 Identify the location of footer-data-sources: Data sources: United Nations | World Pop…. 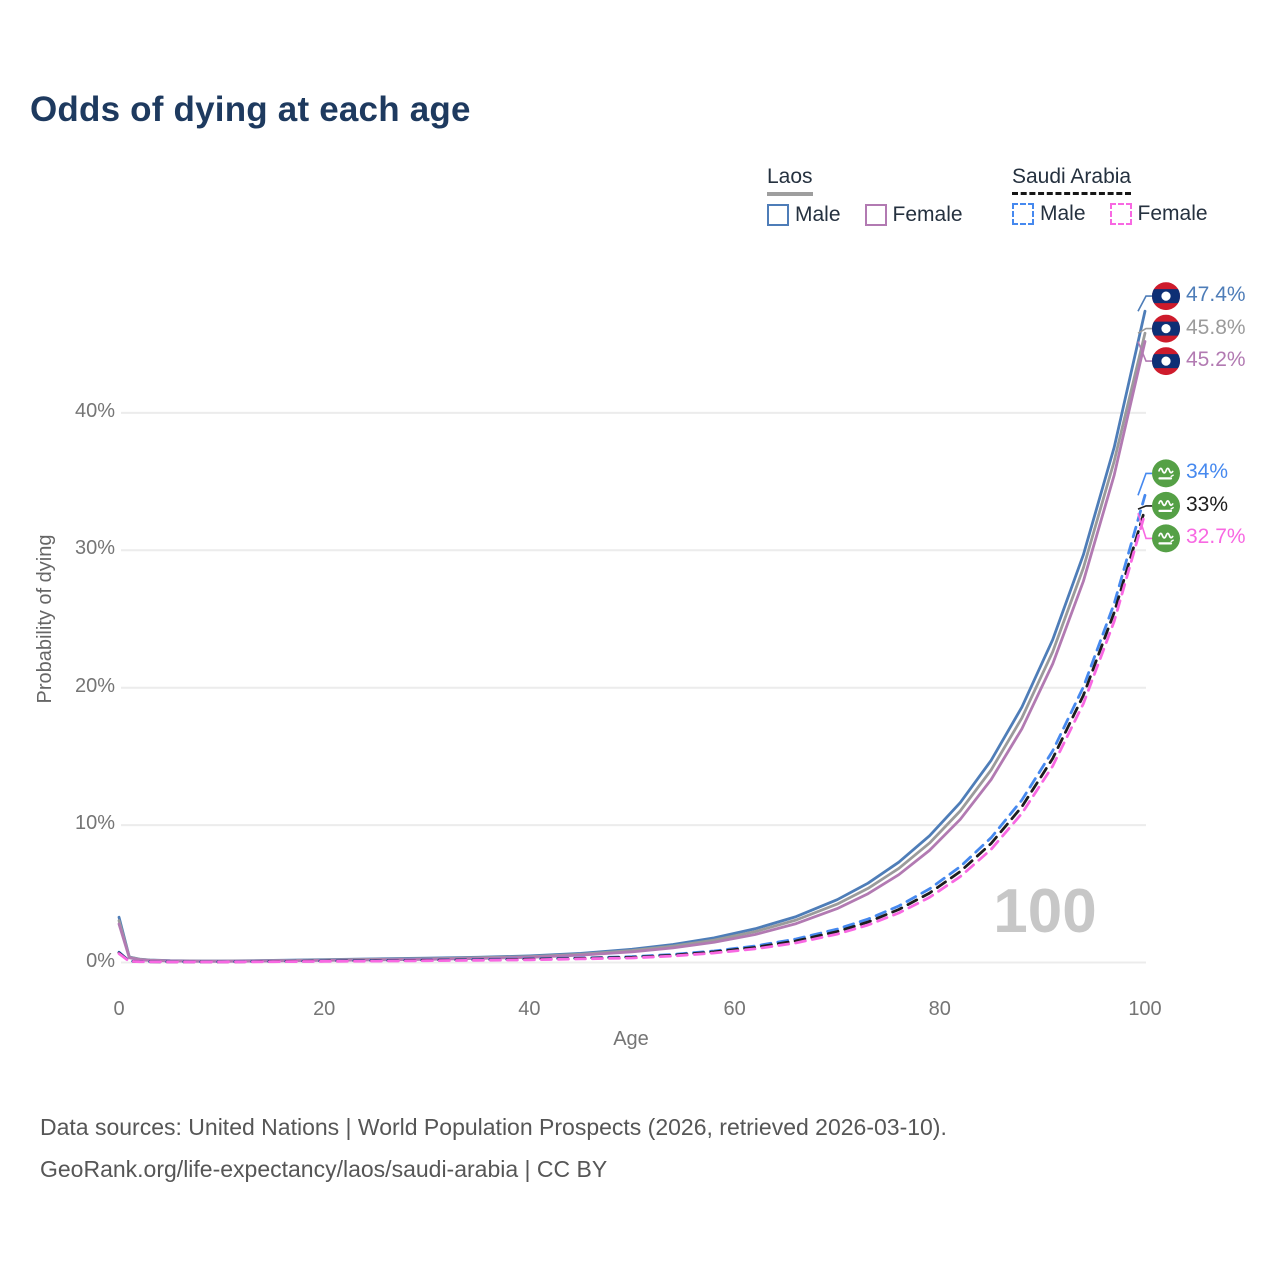
(493, 1127).